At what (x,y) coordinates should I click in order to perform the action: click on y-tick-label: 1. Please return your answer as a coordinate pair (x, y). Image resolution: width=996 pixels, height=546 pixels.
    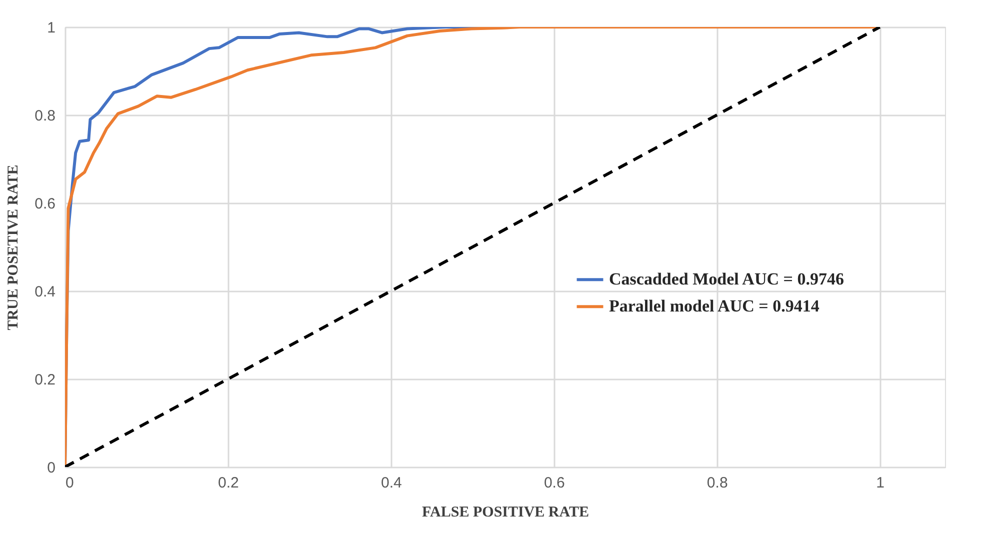
    Looking at the image, I should click on (51, 28).